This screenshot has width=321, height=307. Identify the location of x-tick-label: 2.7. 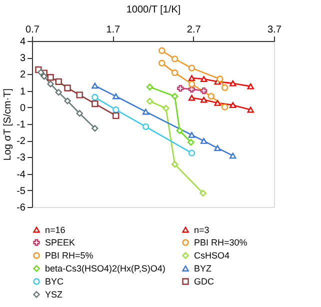
(194, 30).